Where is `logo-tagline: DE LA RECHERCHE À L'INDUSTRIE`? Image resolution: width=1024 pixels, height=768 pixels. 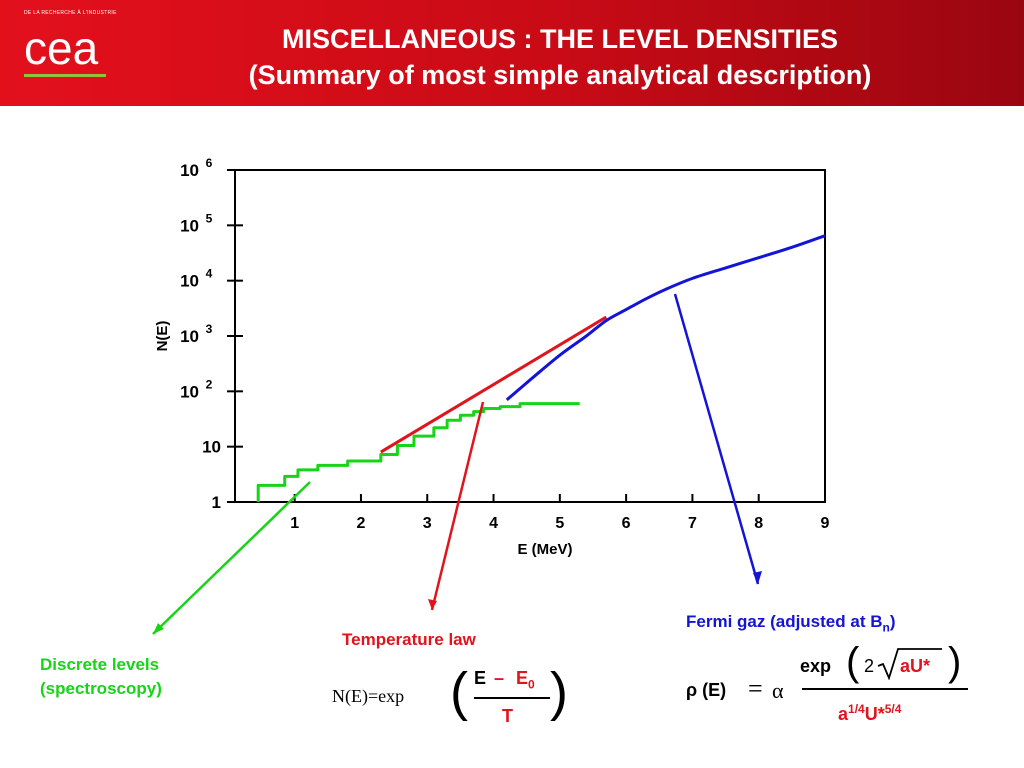
logo-tagline: DE LA RECHERCHE À L'INDUSTRIE is located at coordinates (70, 13).